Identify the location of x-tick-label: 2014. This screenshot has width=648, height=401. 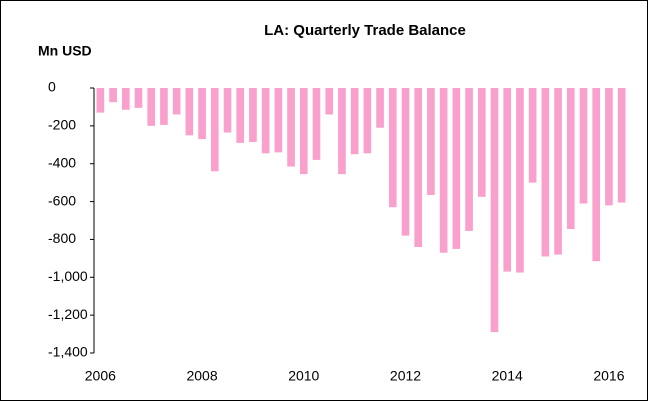
(507, 376).